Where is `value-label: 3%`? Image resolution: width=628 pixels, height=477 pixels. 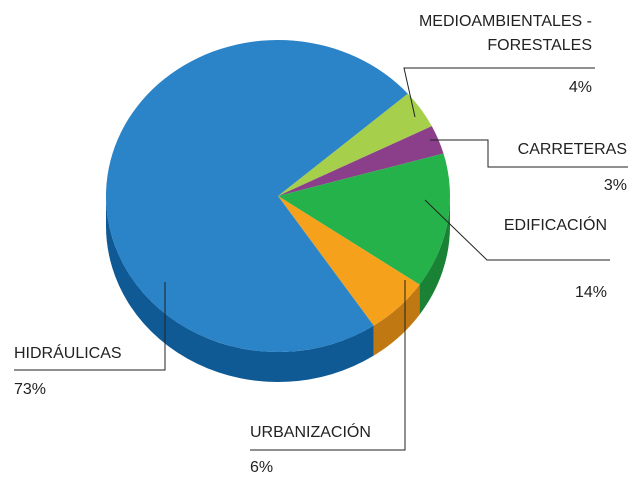
value-label: 3% is located at coordinates (615, 185).